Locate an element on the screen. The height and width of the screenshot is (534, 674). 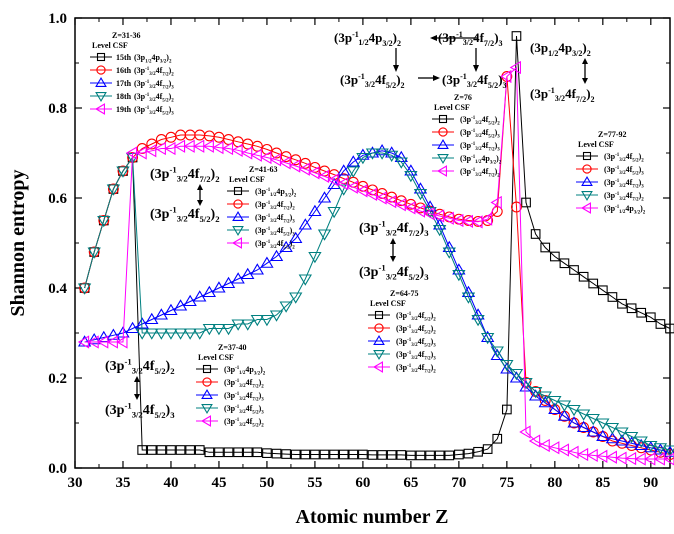
x-tick-label: 85 is located at coordinates (602, 483).